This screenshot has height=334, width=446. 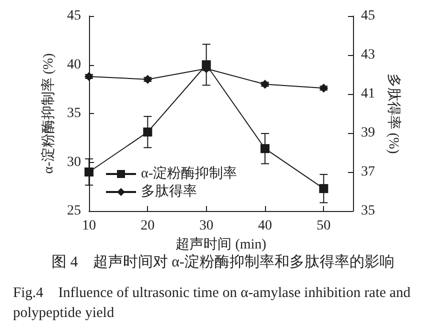 I want to click on y2-tick-label: 35, so click(x=368, y=211).